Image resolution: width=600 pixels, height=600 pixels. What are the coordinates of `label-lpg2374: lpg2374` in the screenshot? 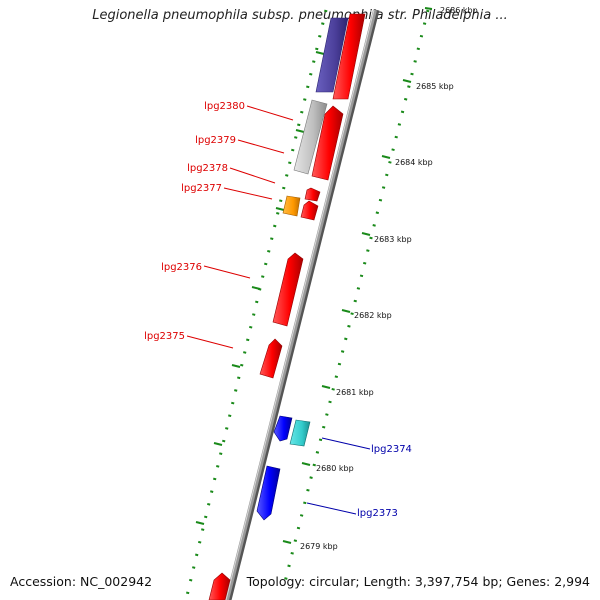 It's located at (391, 449).